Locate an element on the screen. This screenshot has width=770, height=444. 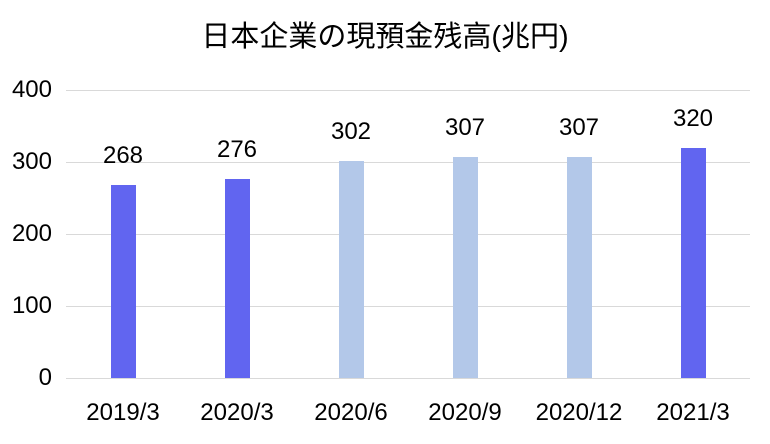
data-label-2019/3: 268 is located at coordinates (123, 156).